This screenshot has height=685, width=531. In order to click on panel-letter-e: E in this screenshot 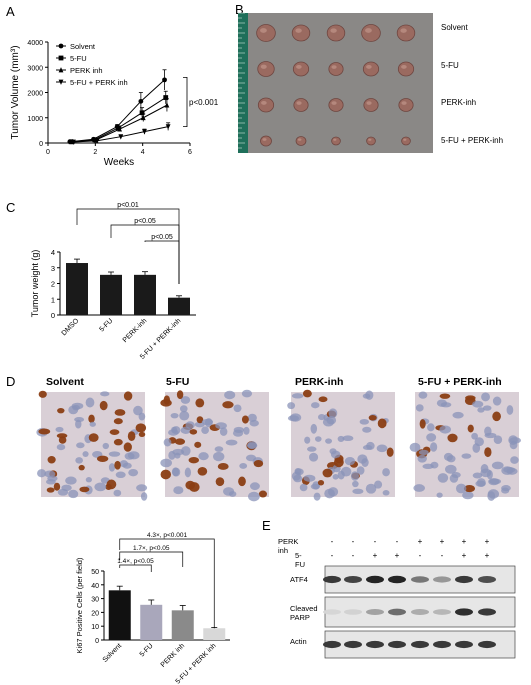, I will do `click(266, 525)`.